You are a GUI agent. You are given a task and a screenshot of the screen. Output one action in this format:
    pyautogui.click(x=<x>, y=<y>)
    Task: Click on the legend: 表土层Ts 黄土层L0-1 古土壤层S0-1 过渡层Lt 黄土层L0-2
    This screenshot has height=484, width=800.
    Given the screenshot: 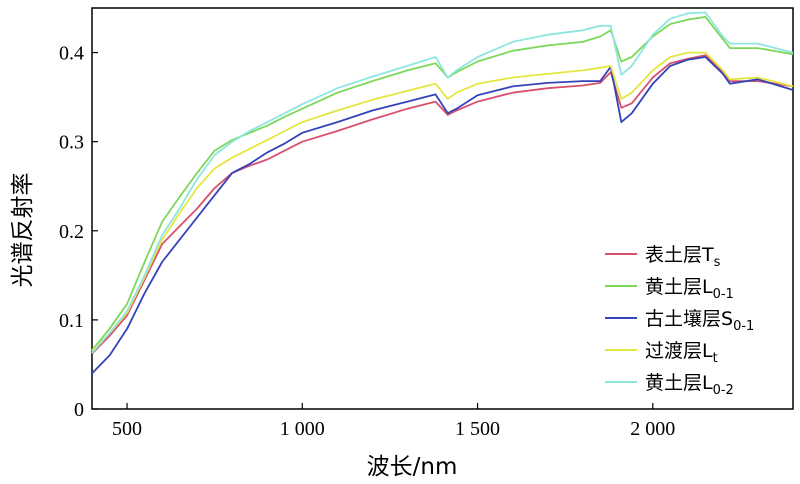 What is the action you would take?
    pyautogui.click(x=679, y=321)
    